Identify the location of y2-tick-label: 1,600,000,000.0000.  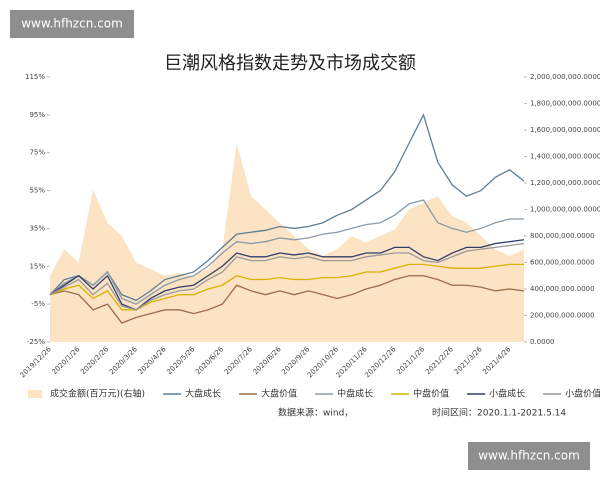
(565, 130).